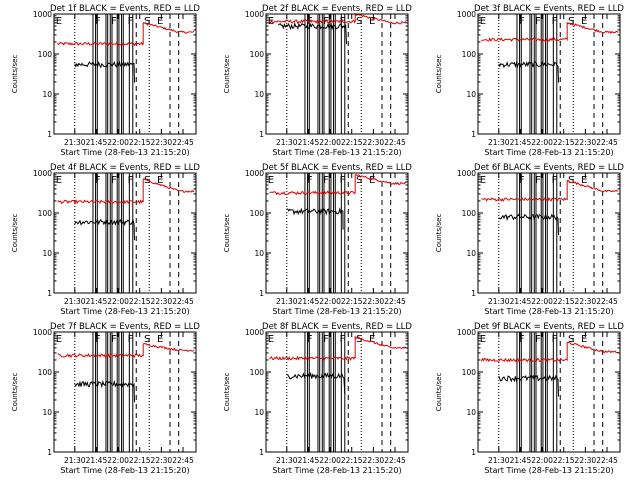 The image size is (640, 480). Describe the element at coordinates (499, 301) in the screenshot. I see `x-tick-label: 21:30` at that location.